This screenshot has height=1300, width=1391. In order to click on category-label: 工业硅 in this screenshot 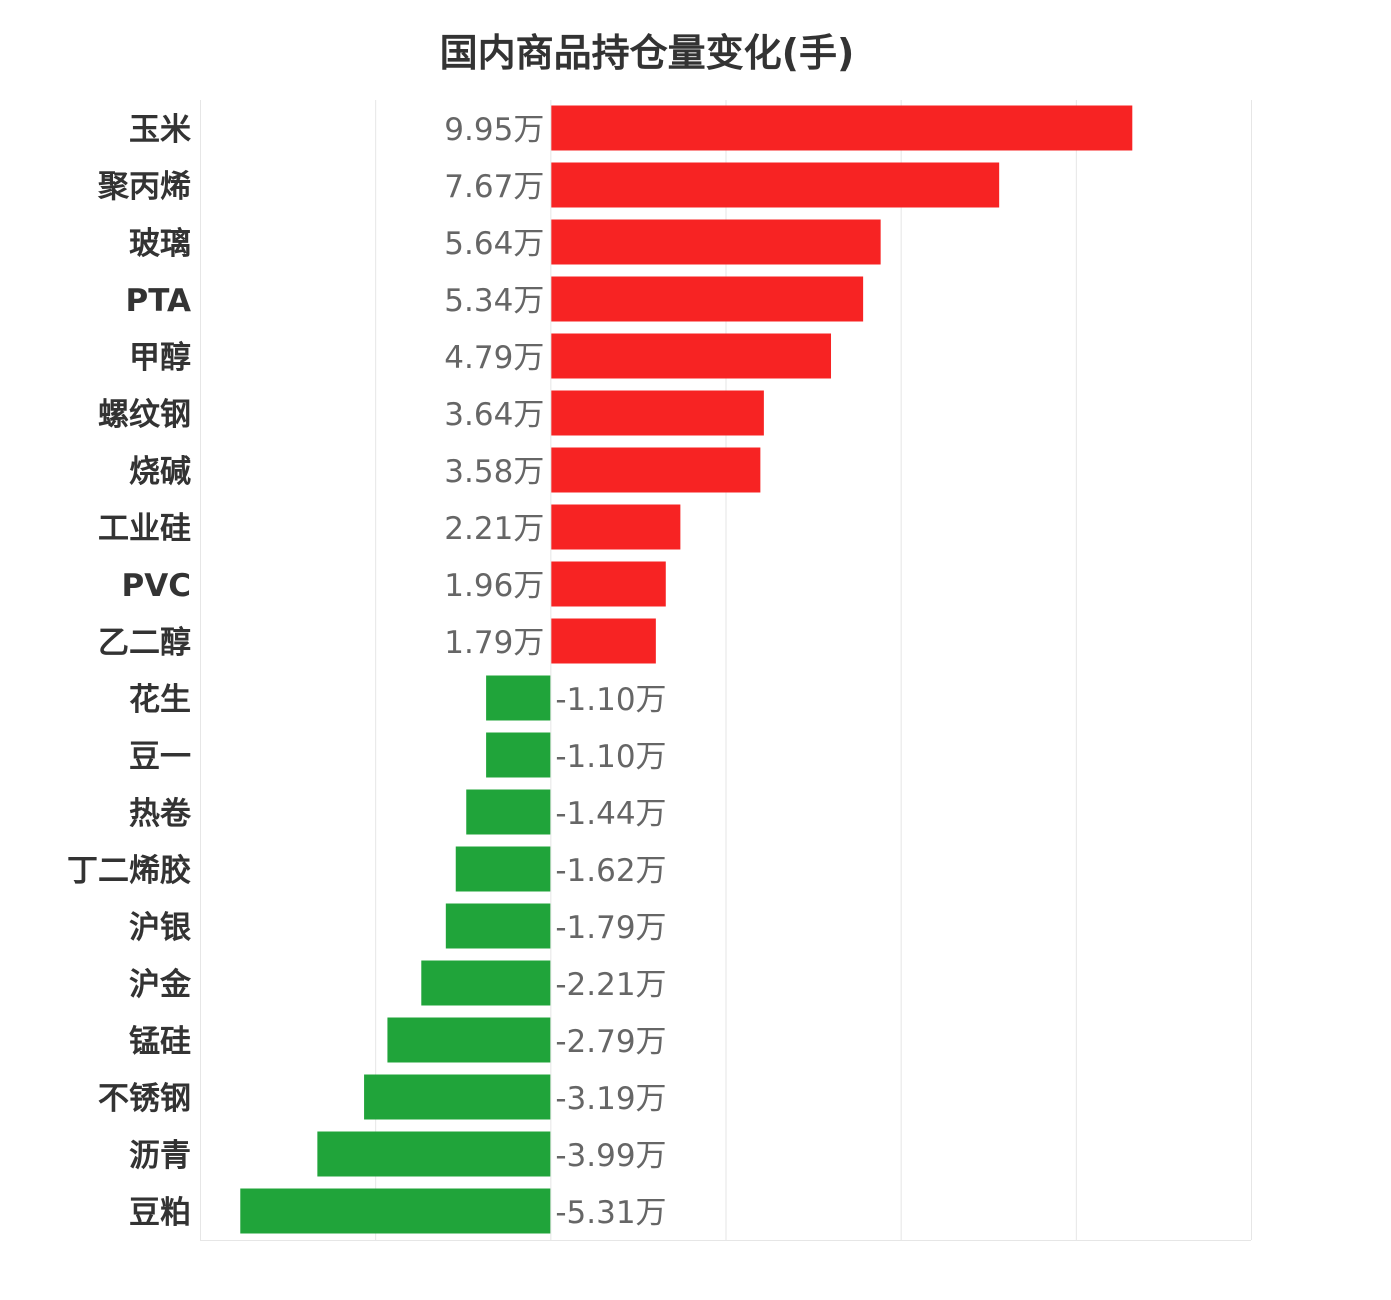, I will do `click(144, 529)`.